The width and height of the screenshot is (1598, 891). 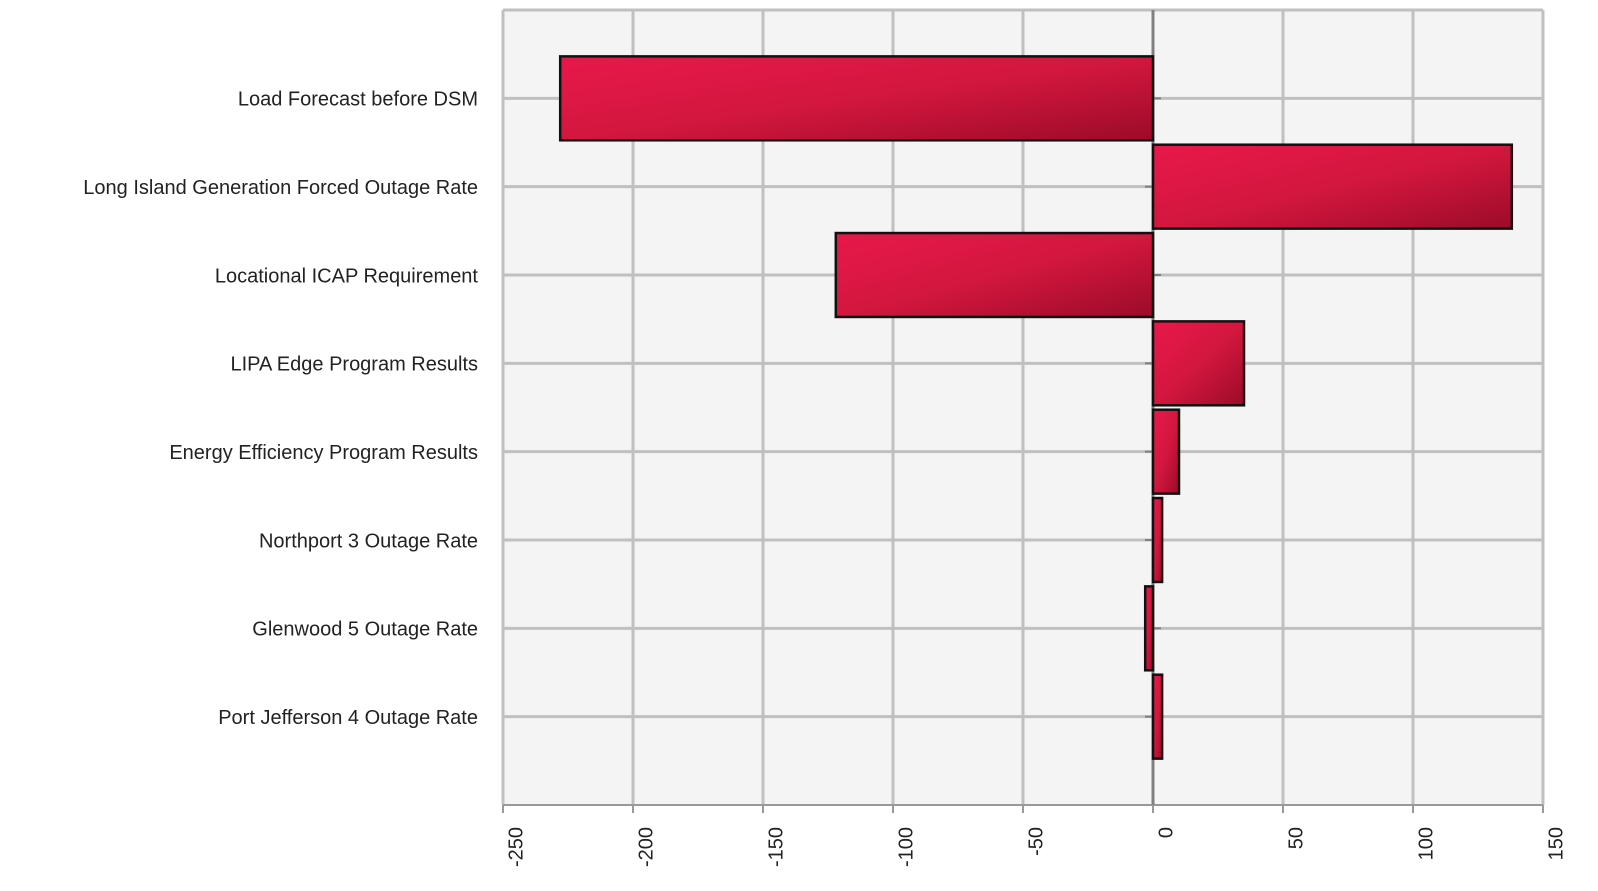 I want to click on x-tick-label: -250, so click(x=516, y=847).